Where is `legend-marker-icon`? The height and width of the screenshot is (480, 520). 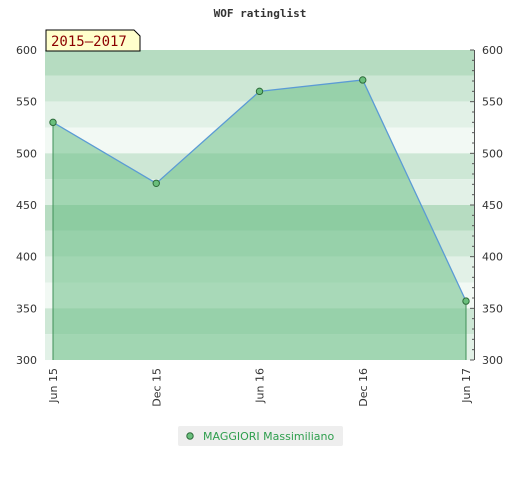 legend-marker-icon is located at coordinates (190, 436).